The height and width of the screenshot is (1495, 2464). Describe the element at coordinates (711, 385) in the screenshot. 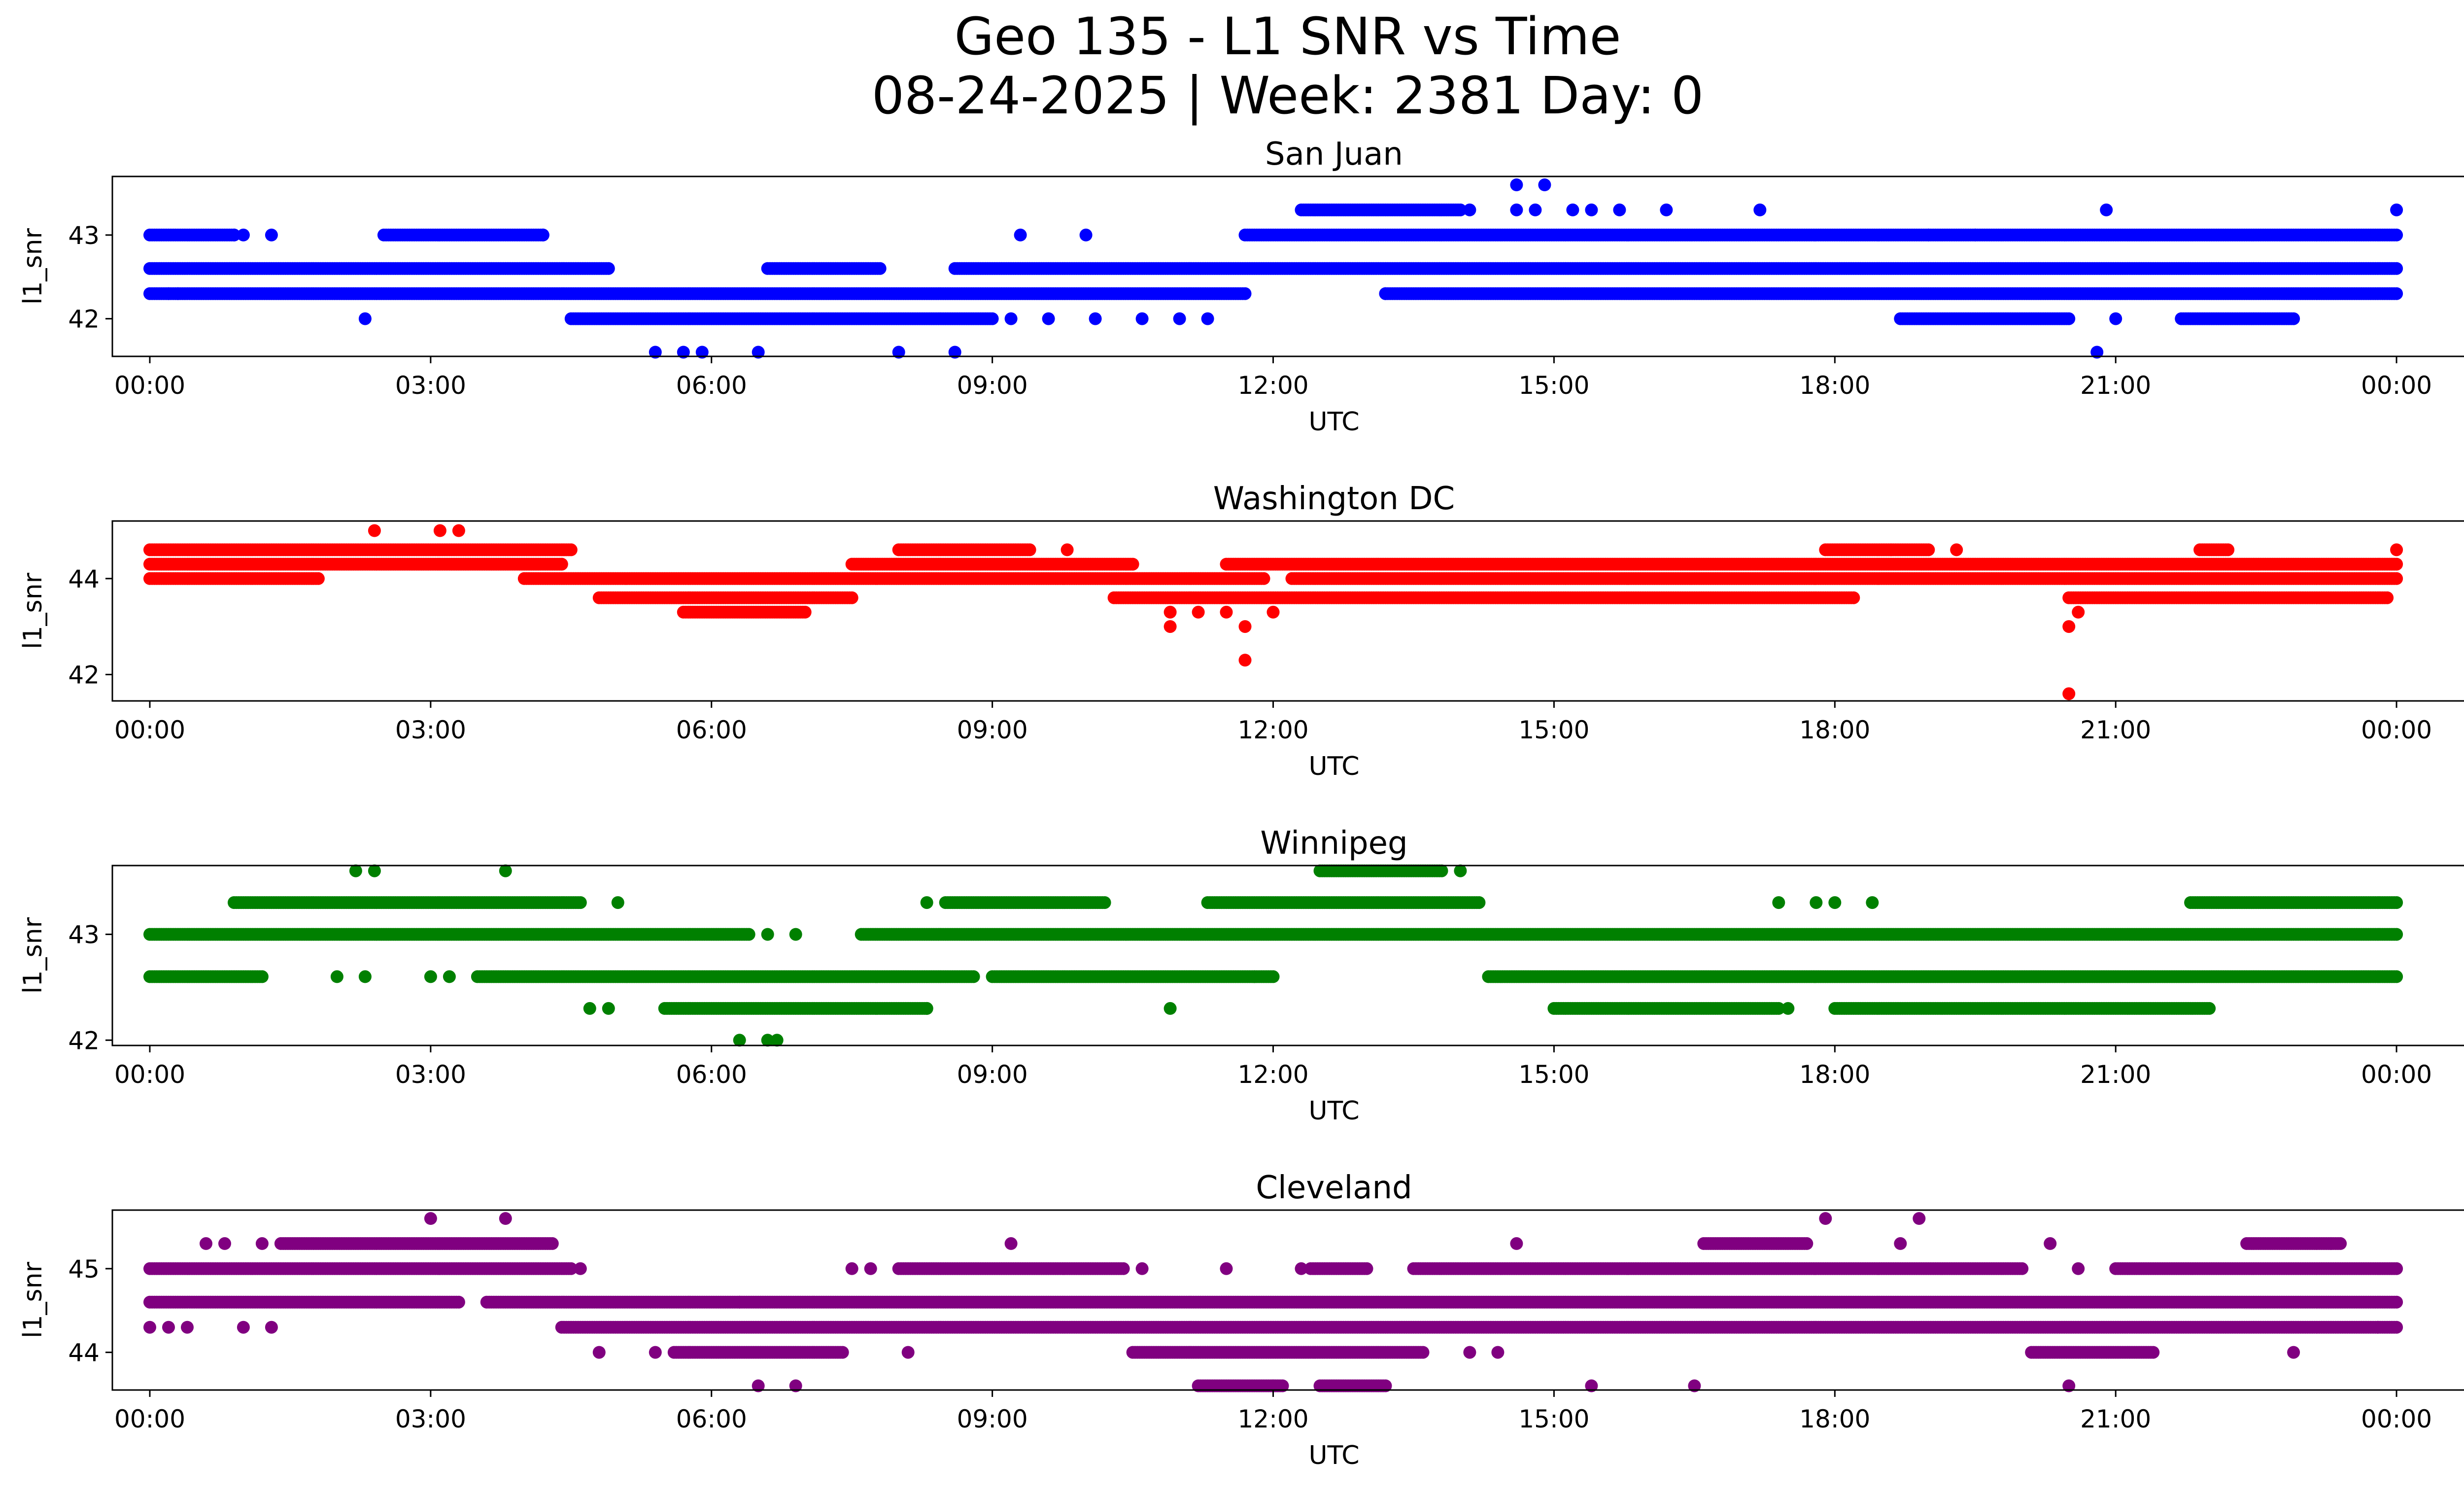

I see `x-tick-label: 06:00` at that location.